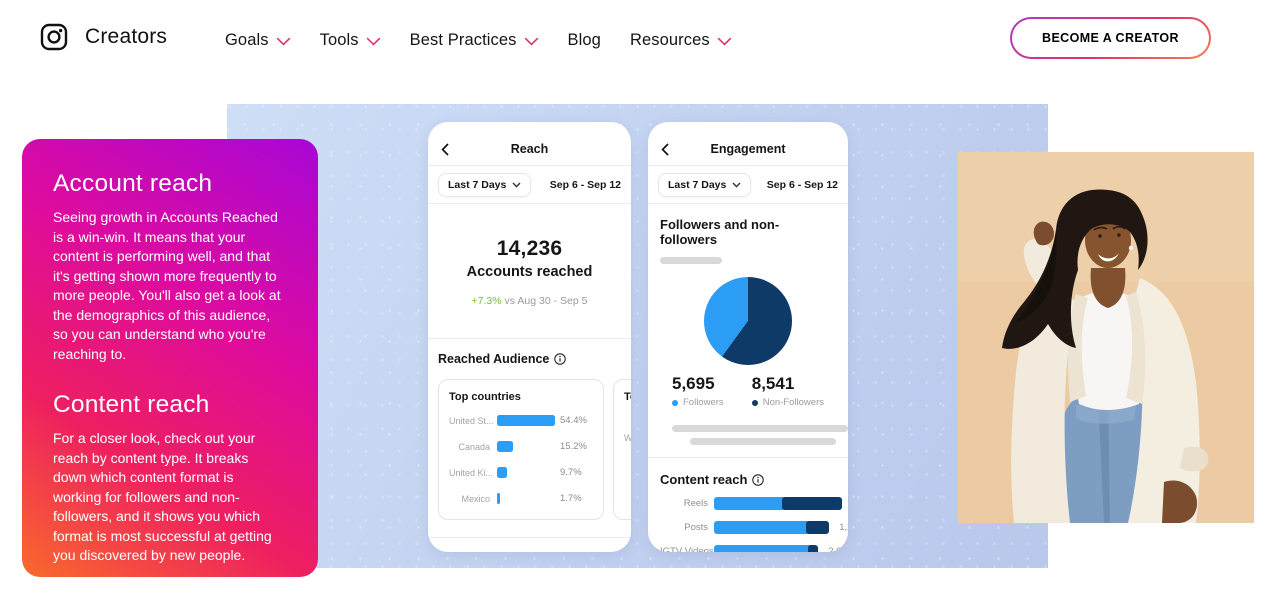 The width and height of the screenshot is (1281, 605). I want to click on top-nav: Creators Goals Tools, so click(640, 40).